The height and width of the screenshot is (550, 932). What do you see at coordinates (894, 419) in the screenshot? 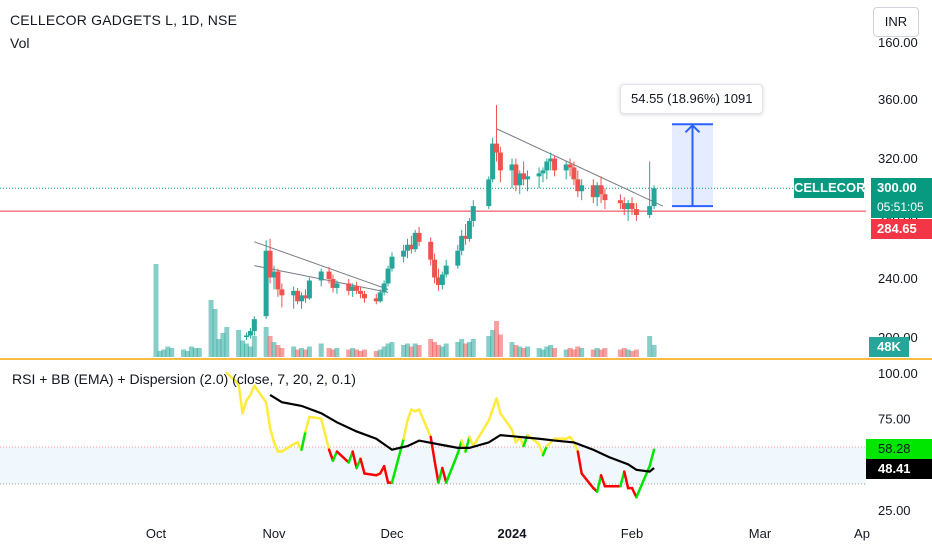
I see `rsi-tick-label: 75.00` at bounding box center [894, 419].